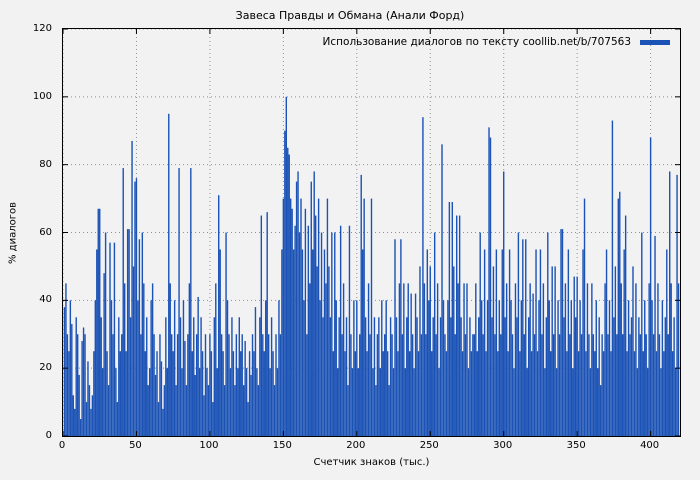 This screenshot has height=480, width=700. What do you see at coordinates (209, 445) in the screenshot?
I see `x-tick-label: 100` at bounding box center [209, 445].